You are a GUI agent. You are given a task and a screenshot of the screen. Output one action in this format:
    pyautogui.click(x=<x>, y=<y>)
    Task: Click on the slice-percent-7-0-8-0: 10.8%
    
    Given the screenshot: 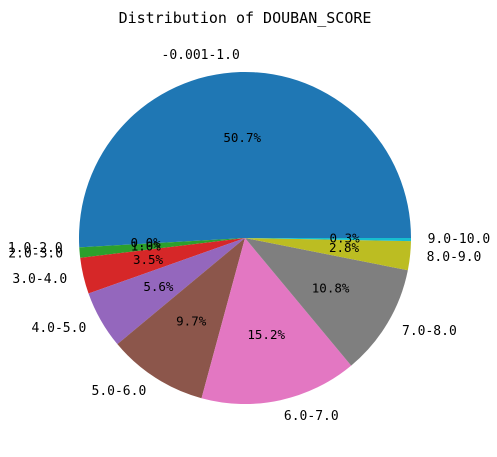 What is the action you would take?
    pyautogui.click(x=331, y=287)
    